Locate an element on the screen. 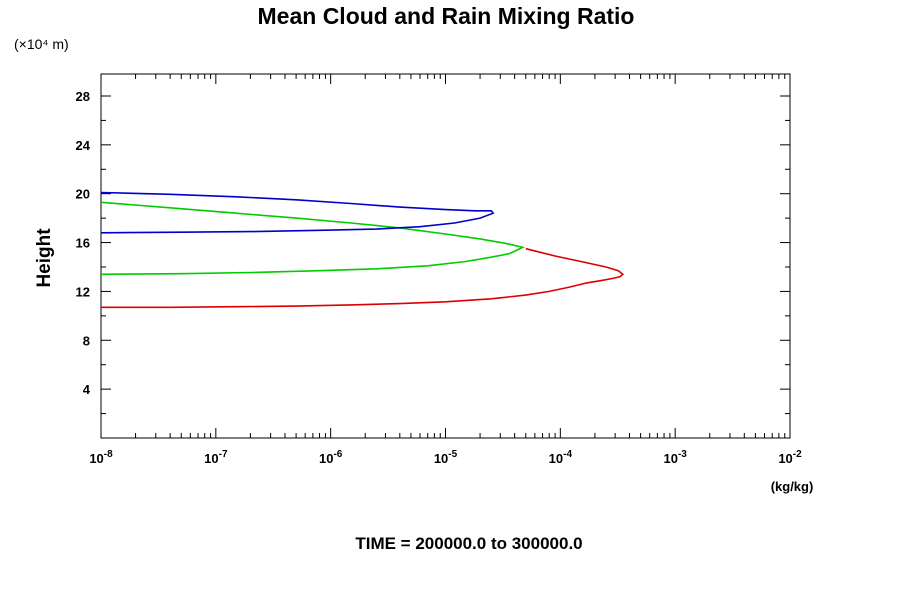 The width and height of the screenshot is (900, 600). x-tick-label: 10⁻⁵ is located at coordinates (446, 457).